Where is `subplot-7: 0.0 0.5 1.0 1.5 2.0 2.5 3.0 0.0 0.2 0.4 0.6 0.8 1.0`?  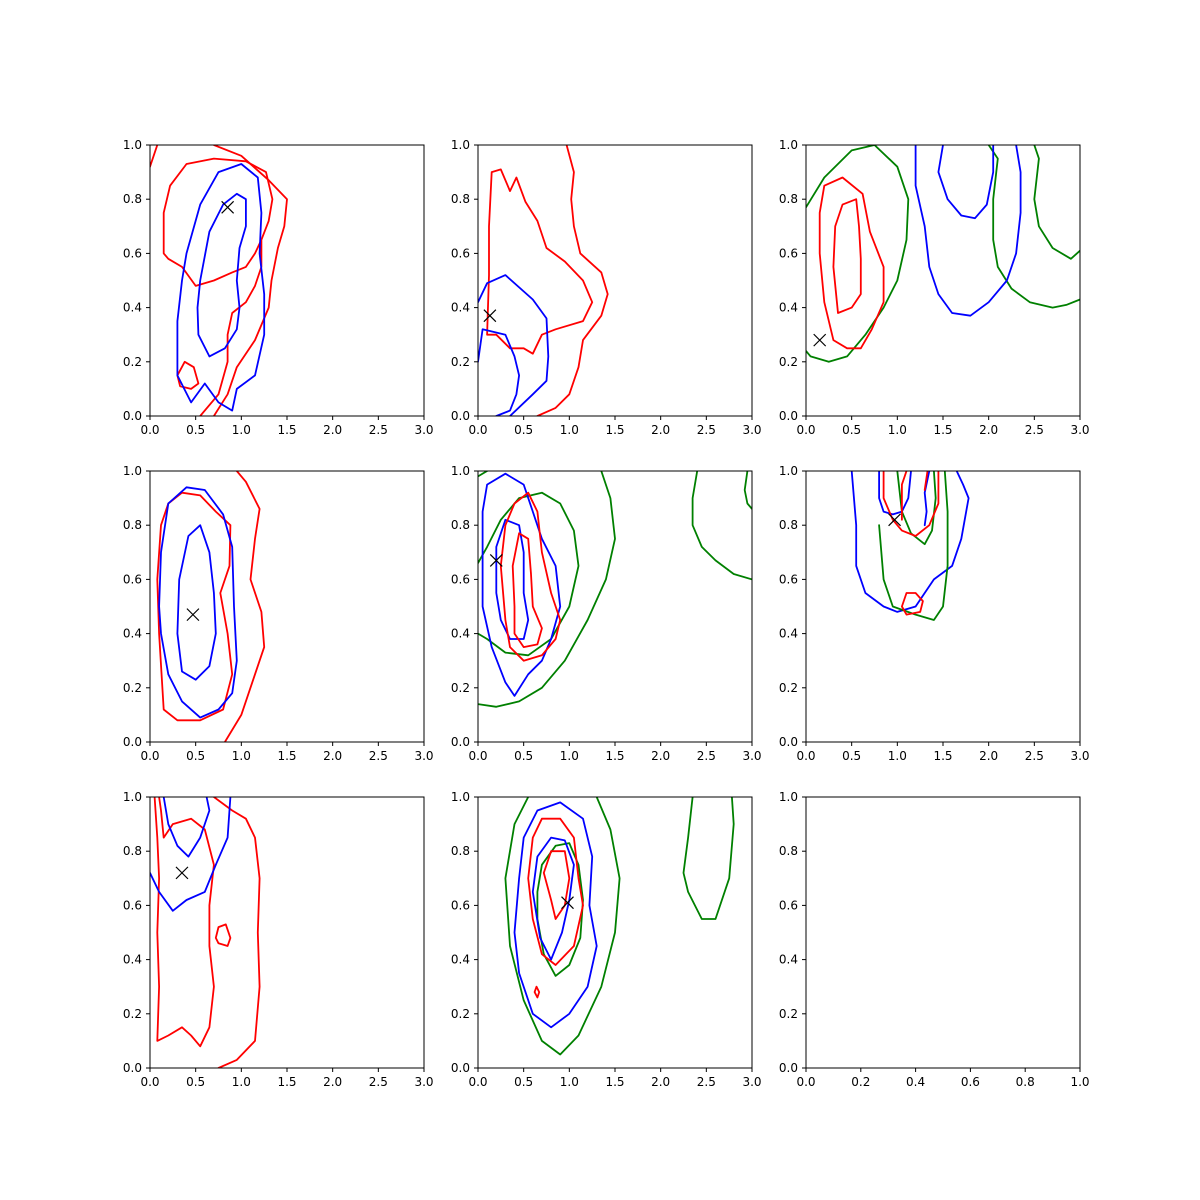 subplot-7: 0.0 0.5 1.0 1.5 2.0 2.5 3.0 0.0 0.2 0.4 0.6 0.8 1.0 is located at coordinates (278, 939).